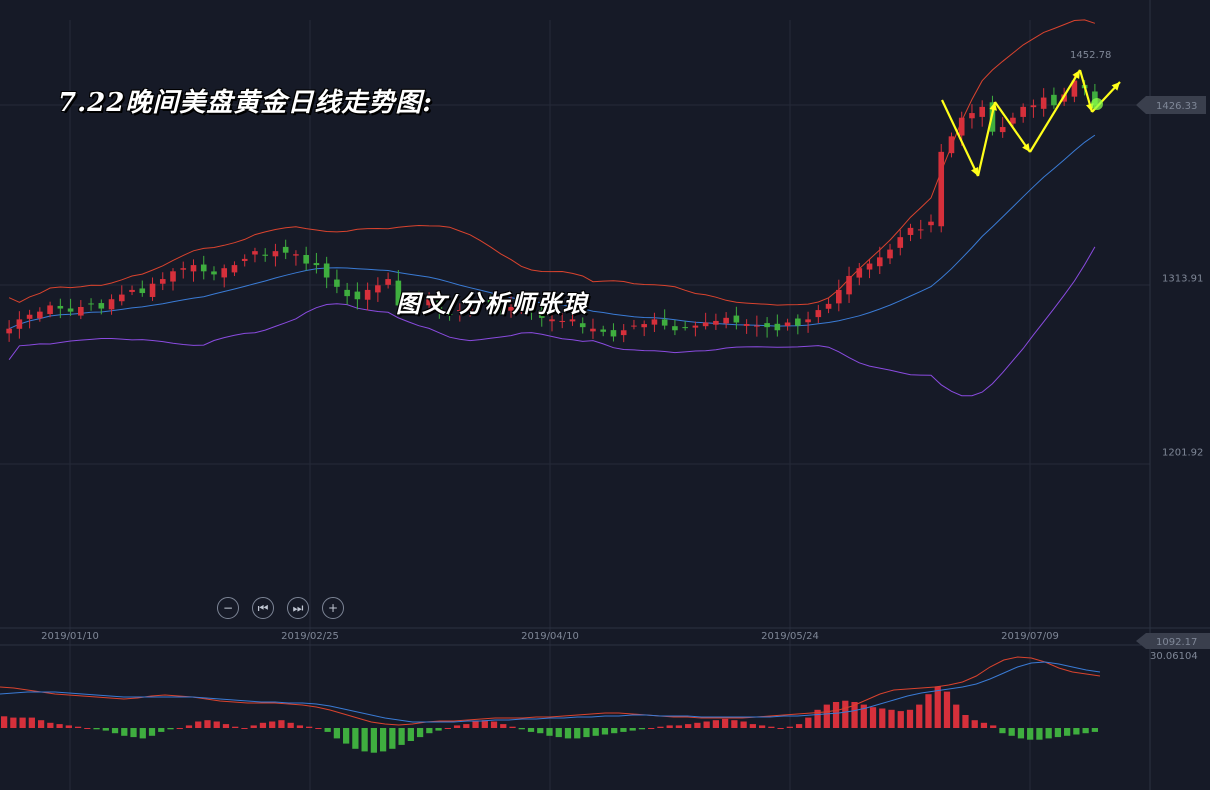  I want to click on date-axis-label: 2019/01/10, so click(70, 636).